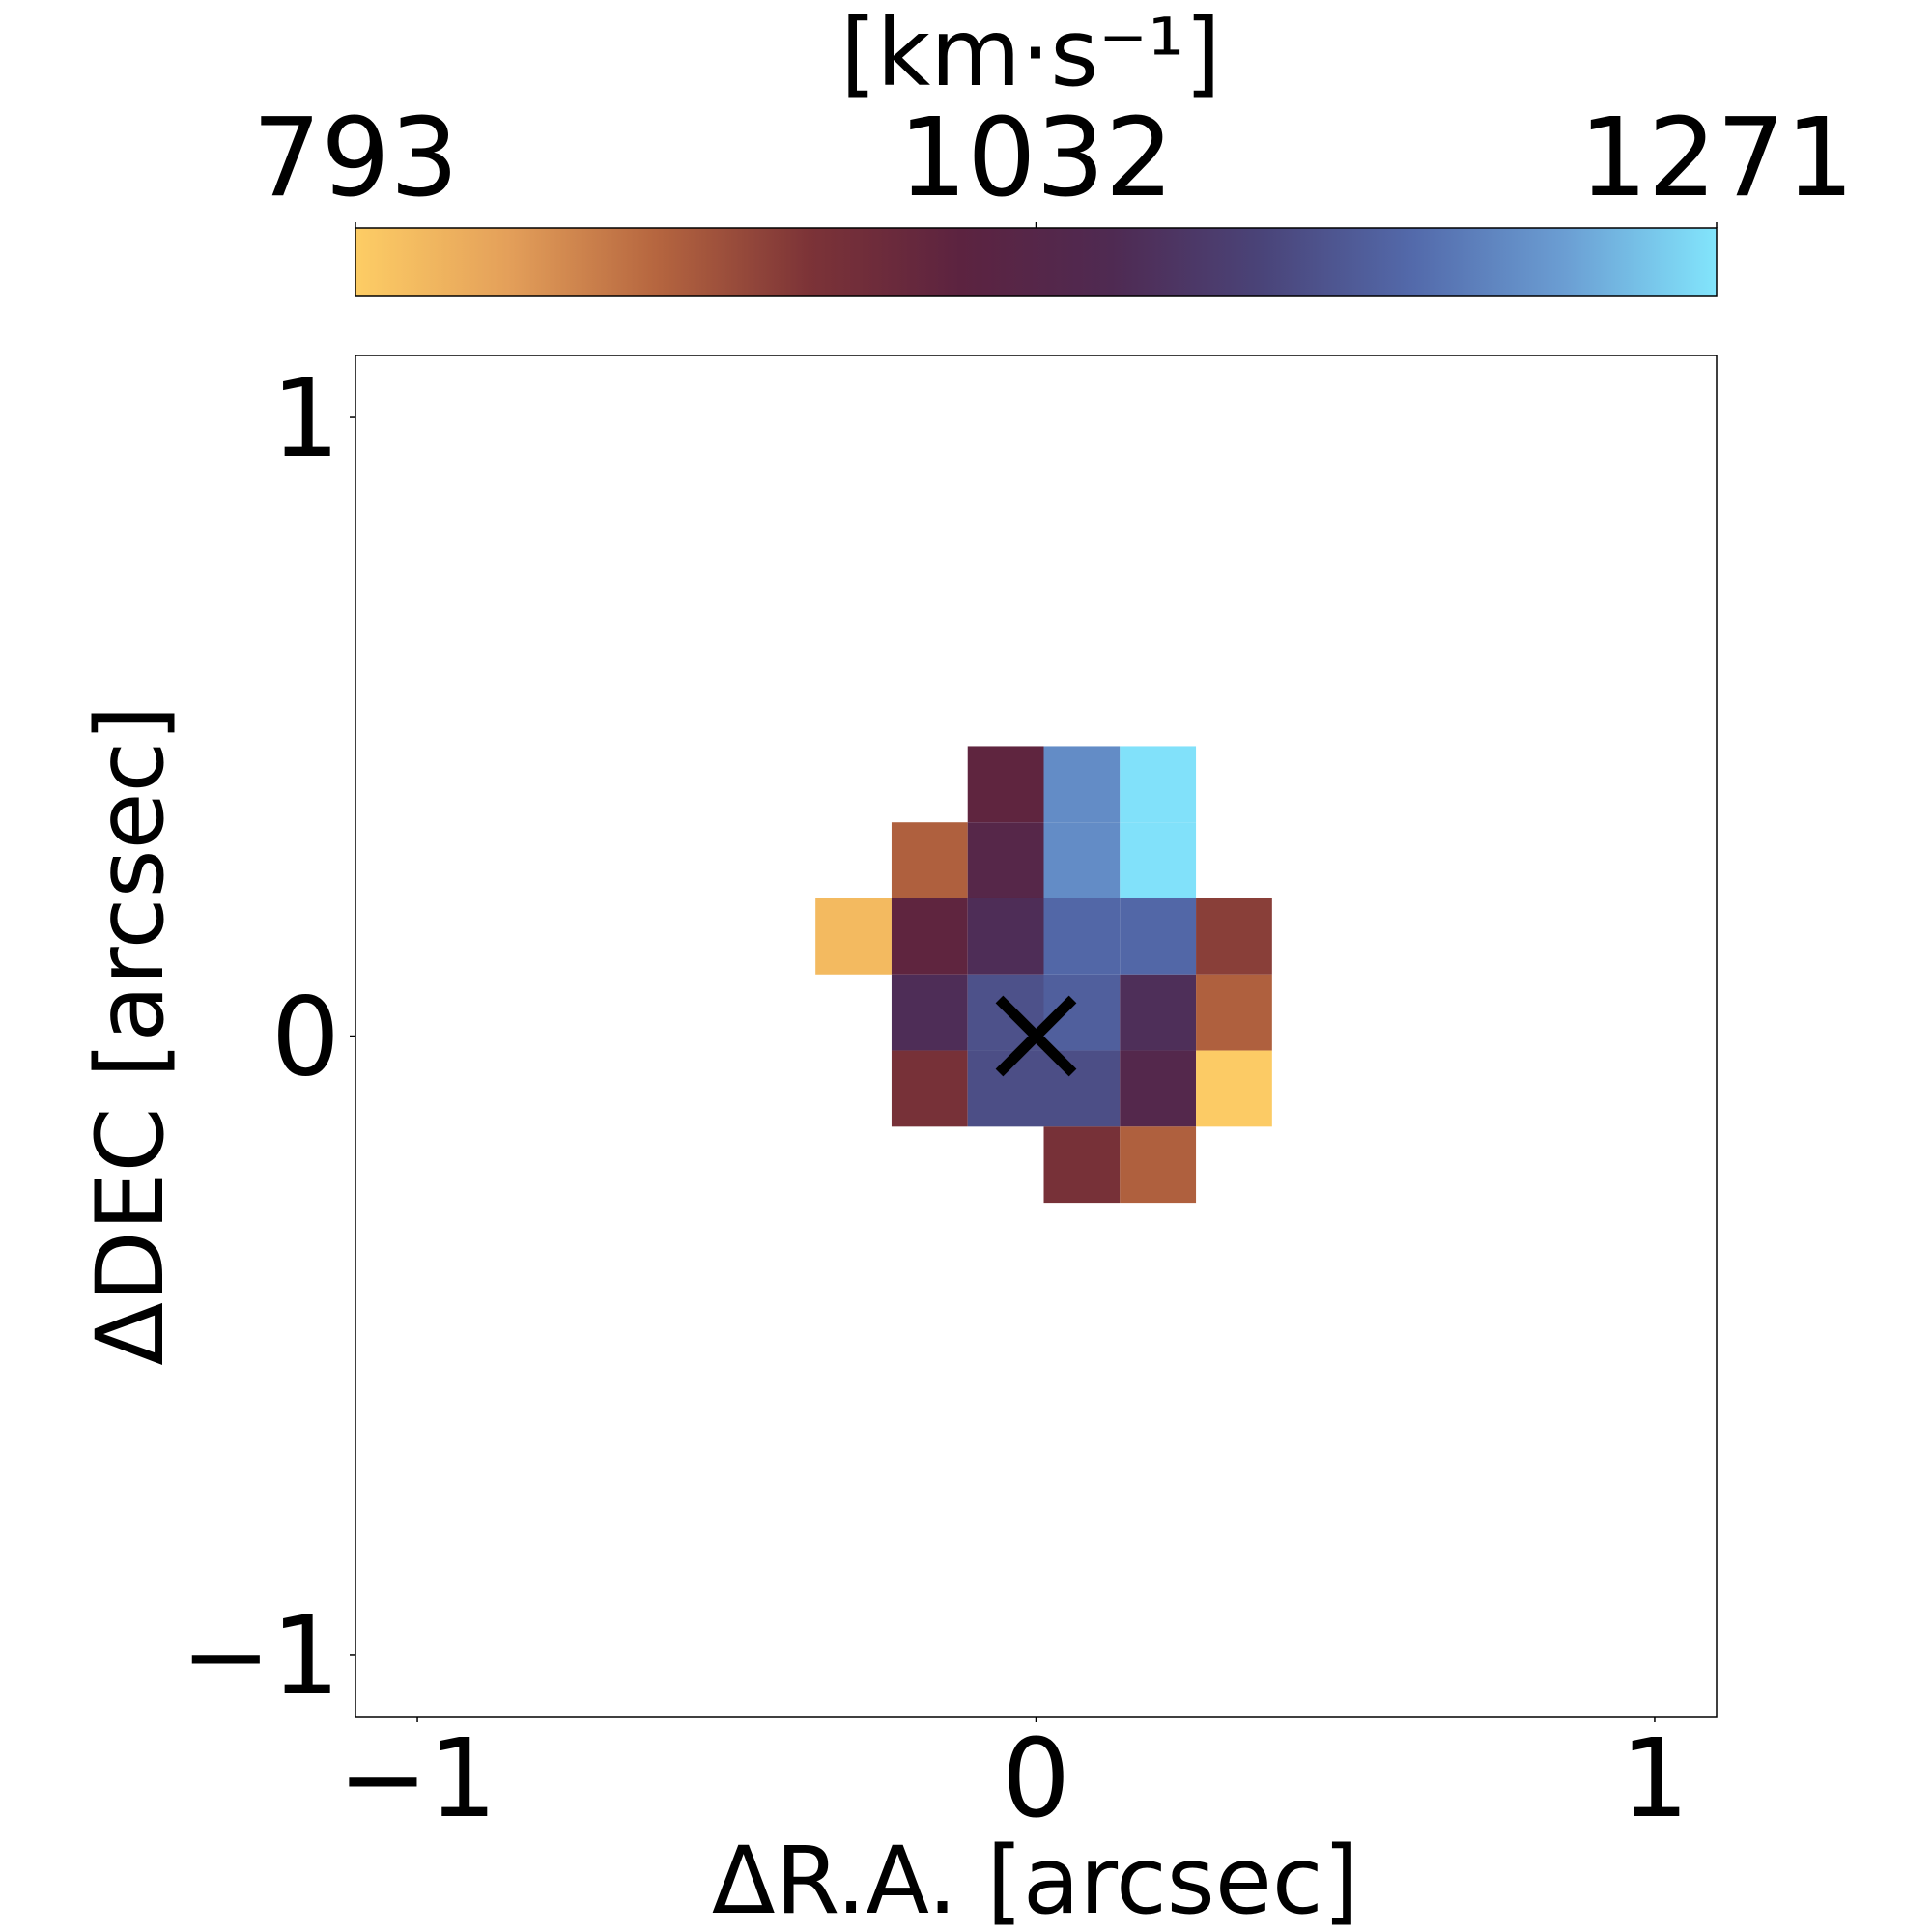 The width and height of the screenshot is (1932, 1932). I want to click on colorbar-tick-labels: 793 1032 1271, so click(1053, 158).